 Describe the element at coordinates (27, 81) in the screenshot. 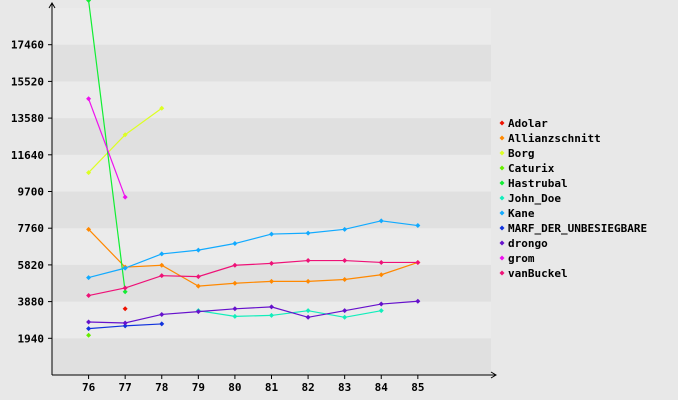

I see `y-tick-label: 15520` at that location.